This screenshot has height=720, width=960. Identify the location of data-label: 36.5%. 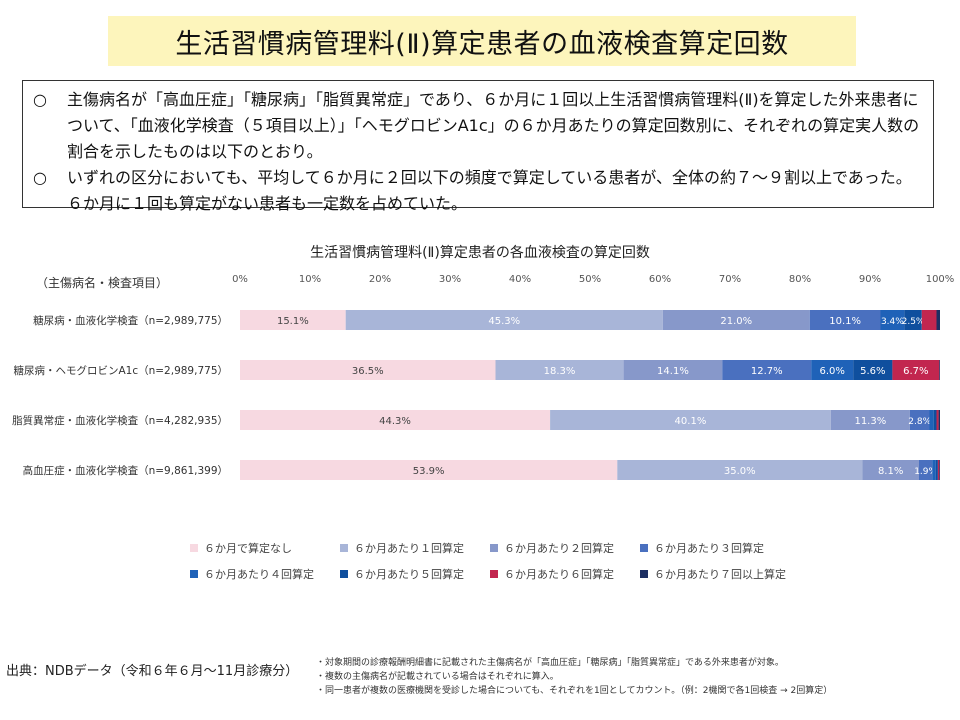
(368, 371).